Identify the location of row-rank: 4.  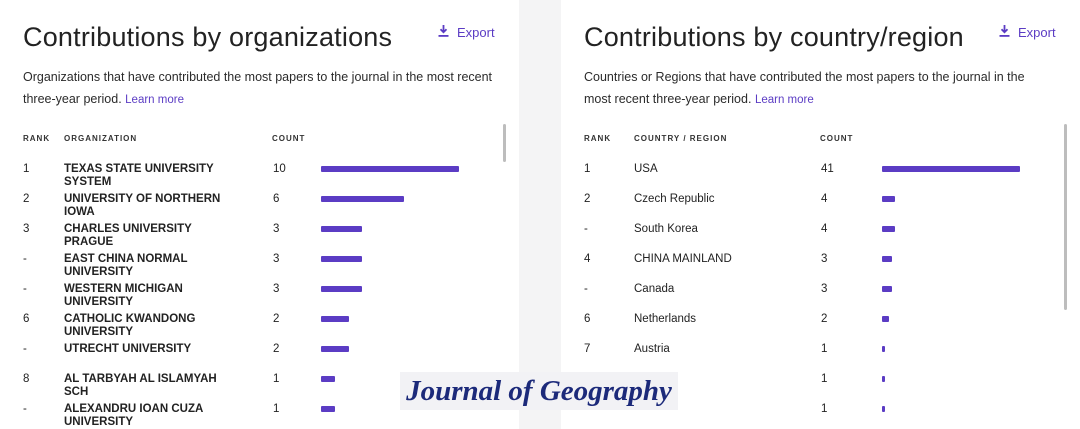
(587, 259).